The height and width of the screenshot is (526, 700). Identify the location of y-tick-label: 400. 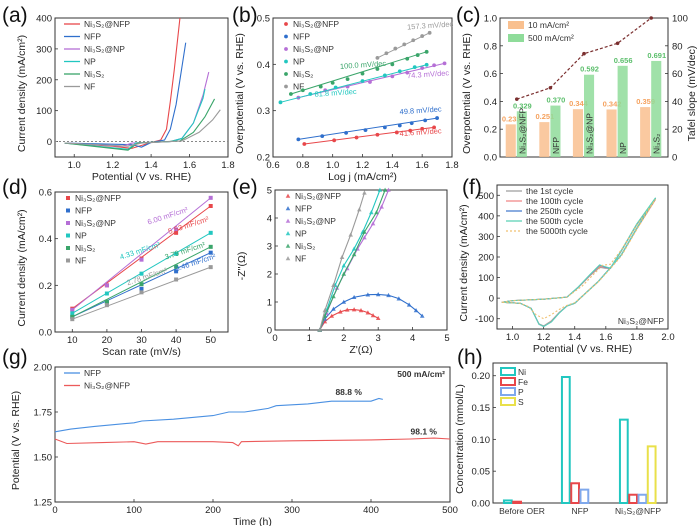
(486, 216).